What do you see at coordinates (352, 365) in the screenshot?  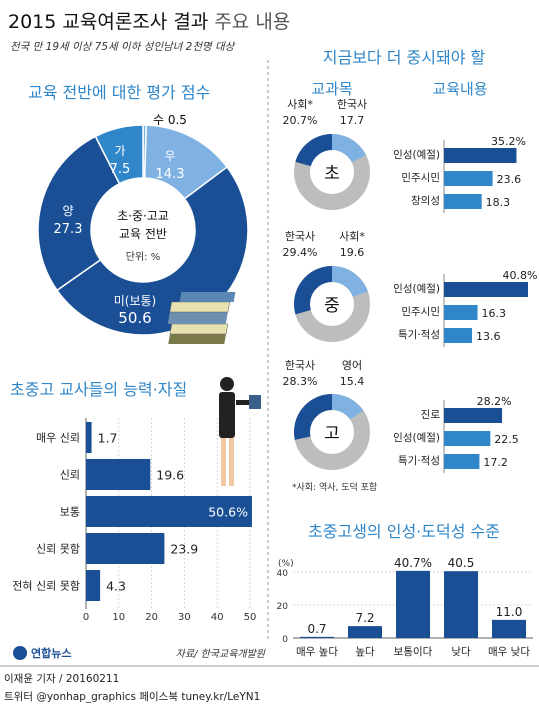 I see `subject-name: 영어` at bounding box center [352, 365].